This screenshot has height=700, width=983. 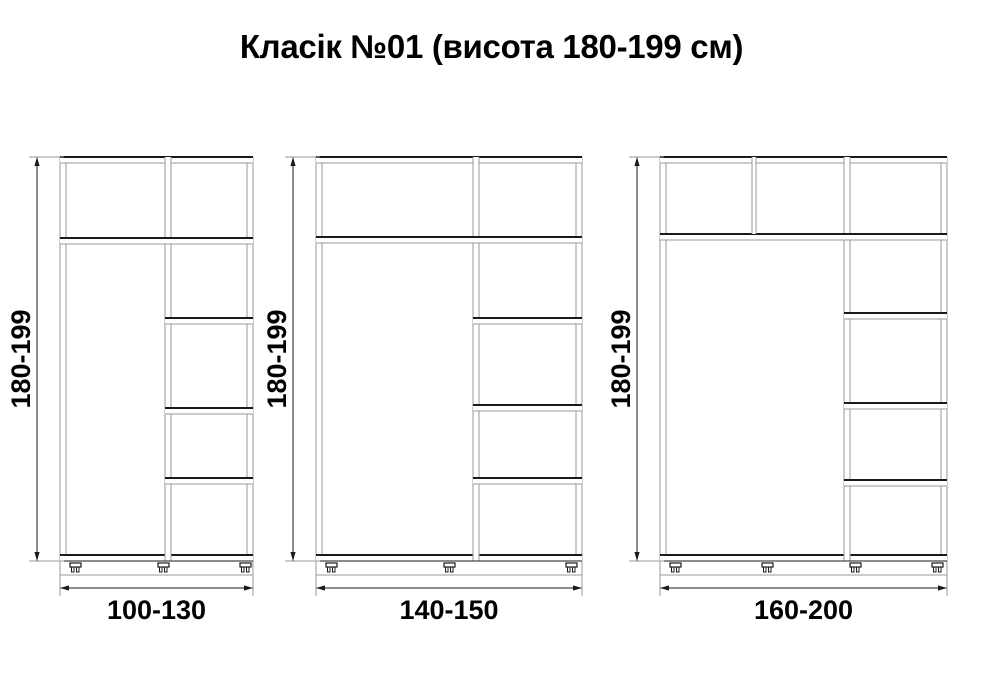 What do you see at coordinates (803, 160) in the screenshot?
I see `wardrobe-3-top-panel-fill` at bounding box center [803, 160].